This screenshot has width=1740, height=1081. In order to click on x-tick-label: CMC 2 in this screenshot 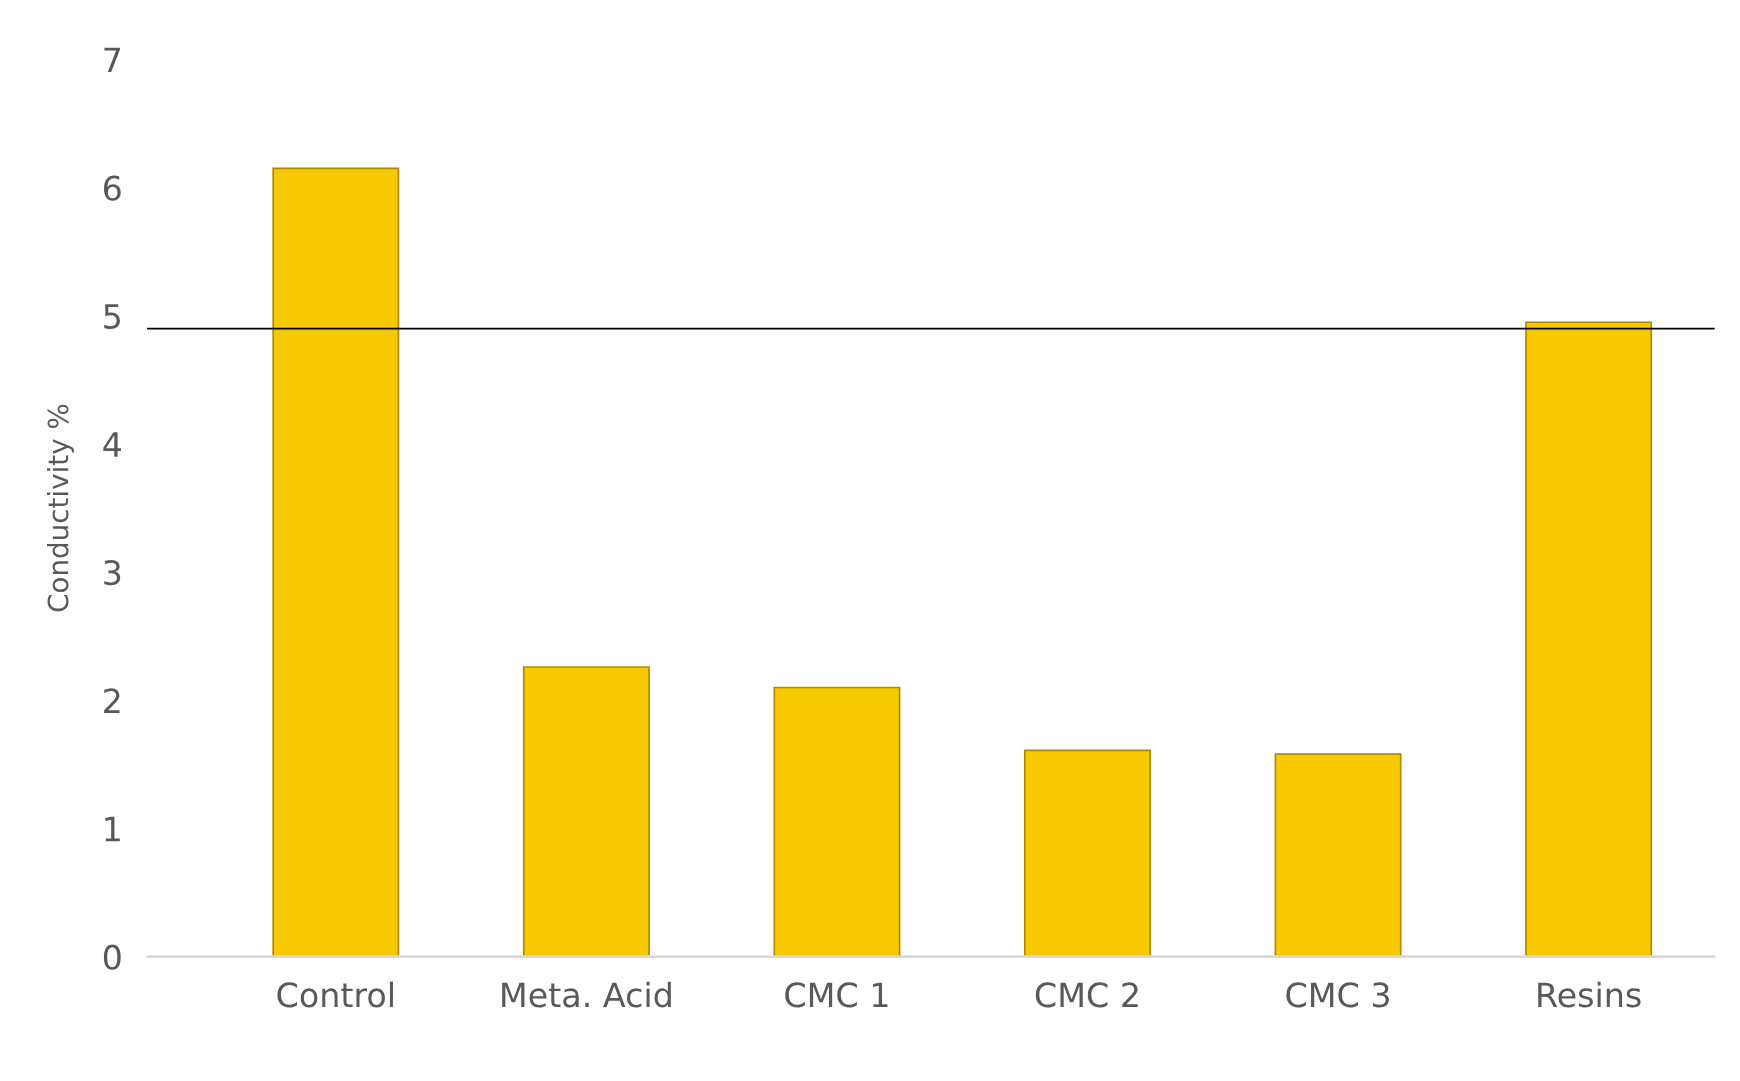, I will do `click(1086, 995)`.